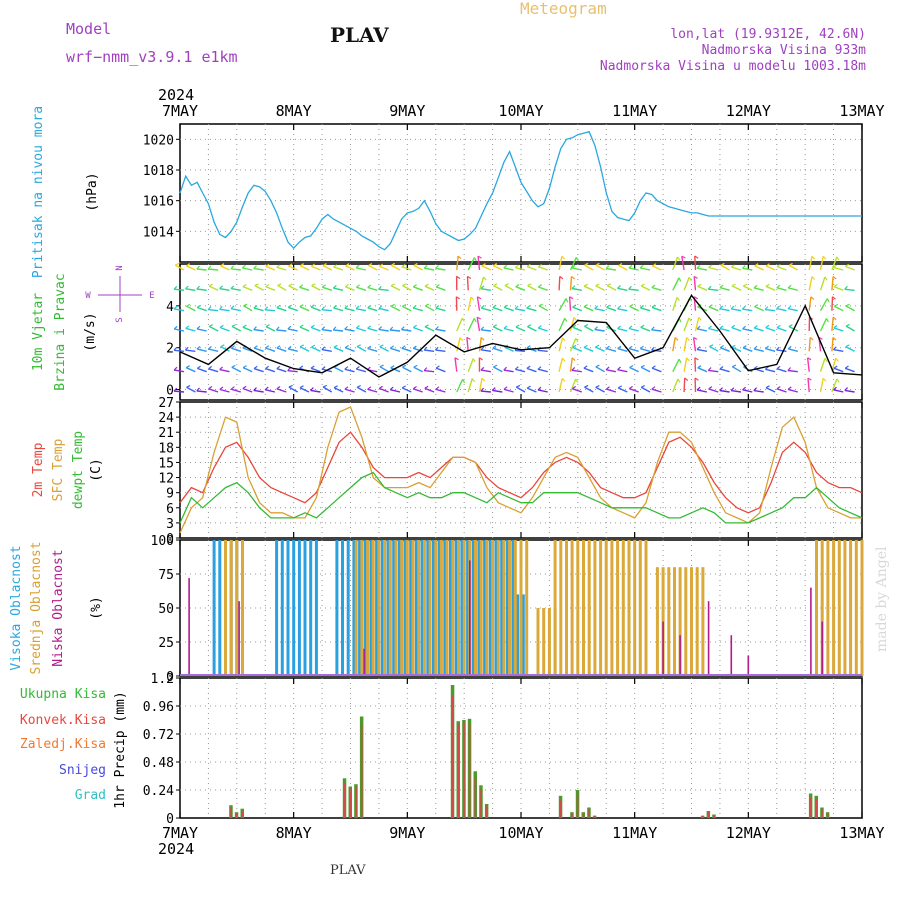 Image resolution: width=900 pixels, height=900 pixels. Describe the element at coordinates (523, 833) in the screenshot. I see `day-labels-bottom: 7MAY 8MAY 9MAY 10MAY 11MAY 12MAY 13MAY` at that location.